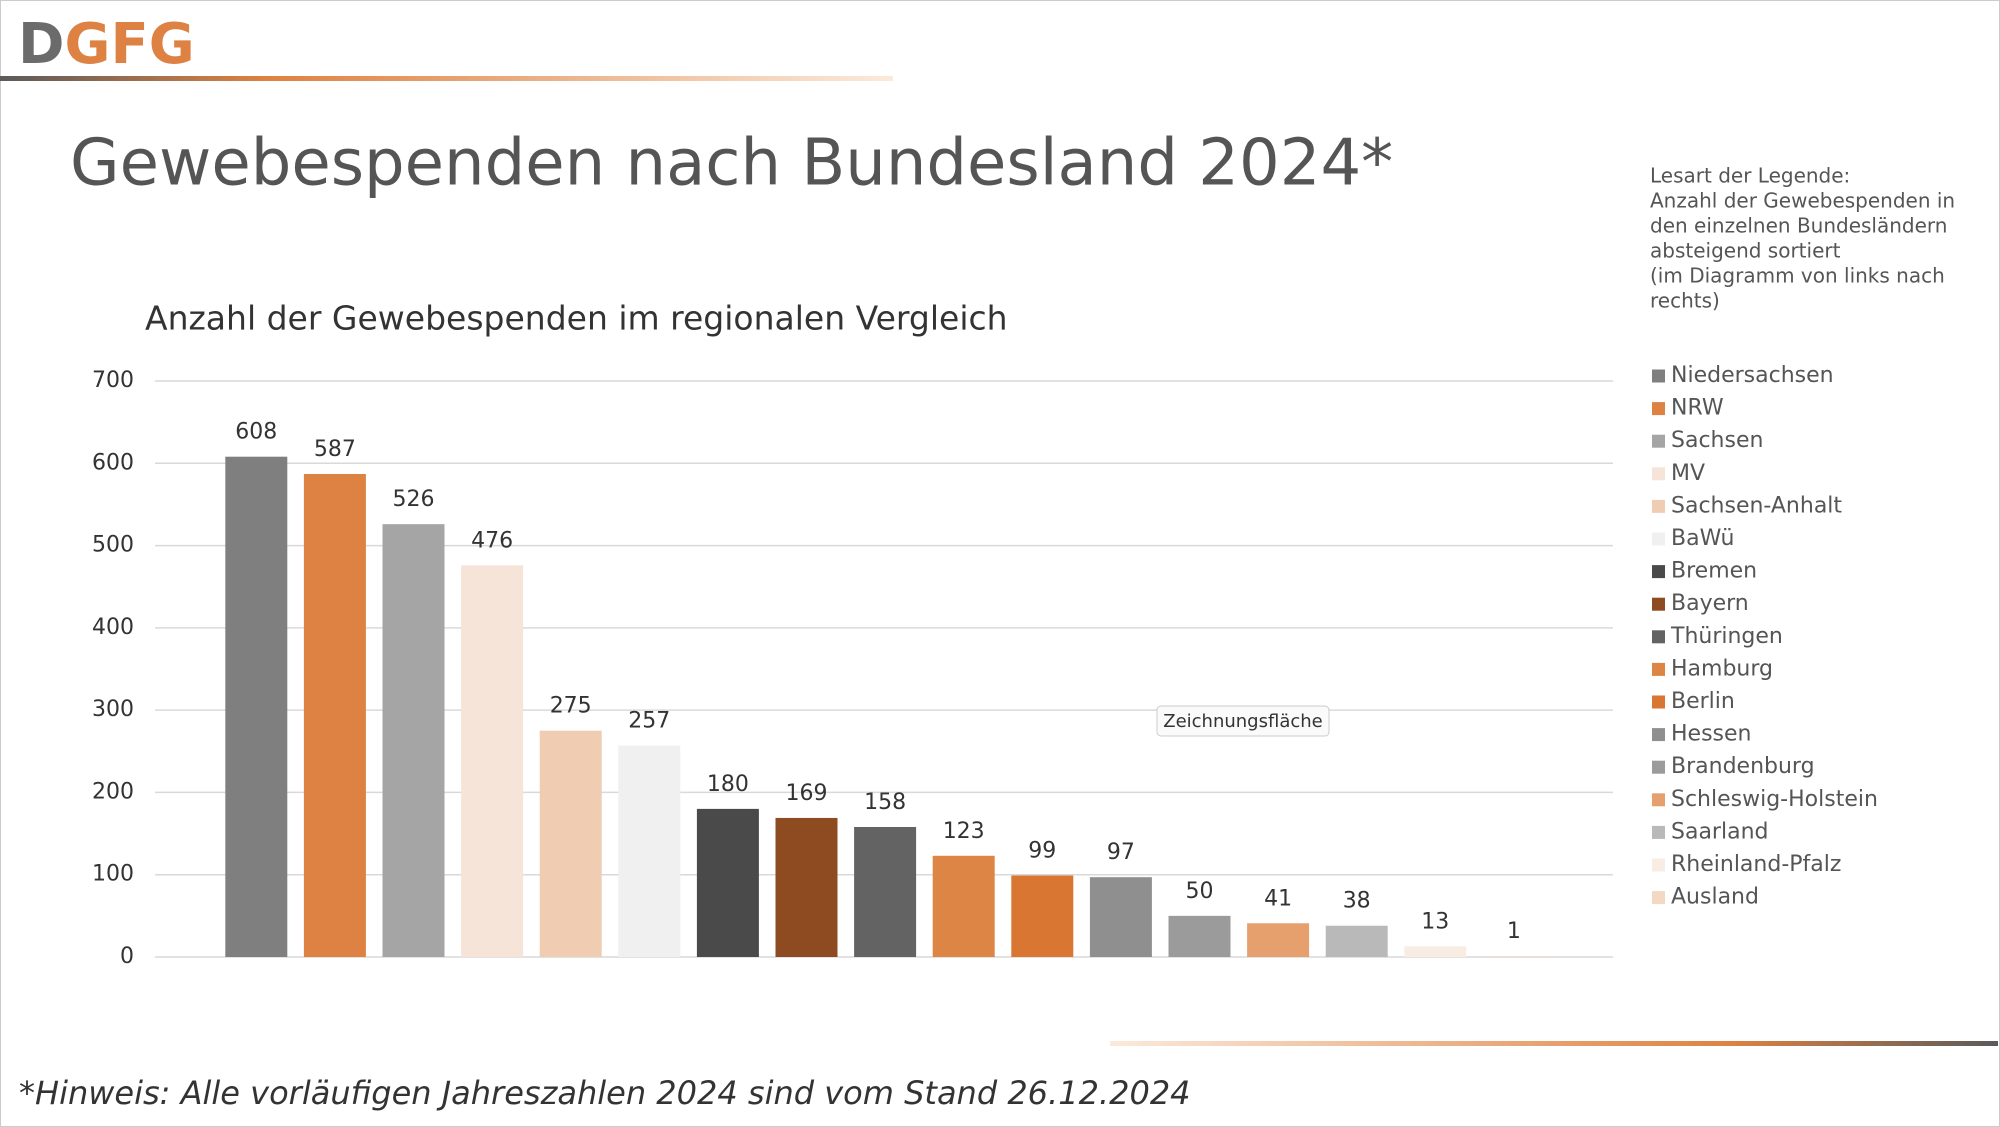  Describe the element at coordinates (649, 721) in the screenshot. I see `data-label: 257` at that location.